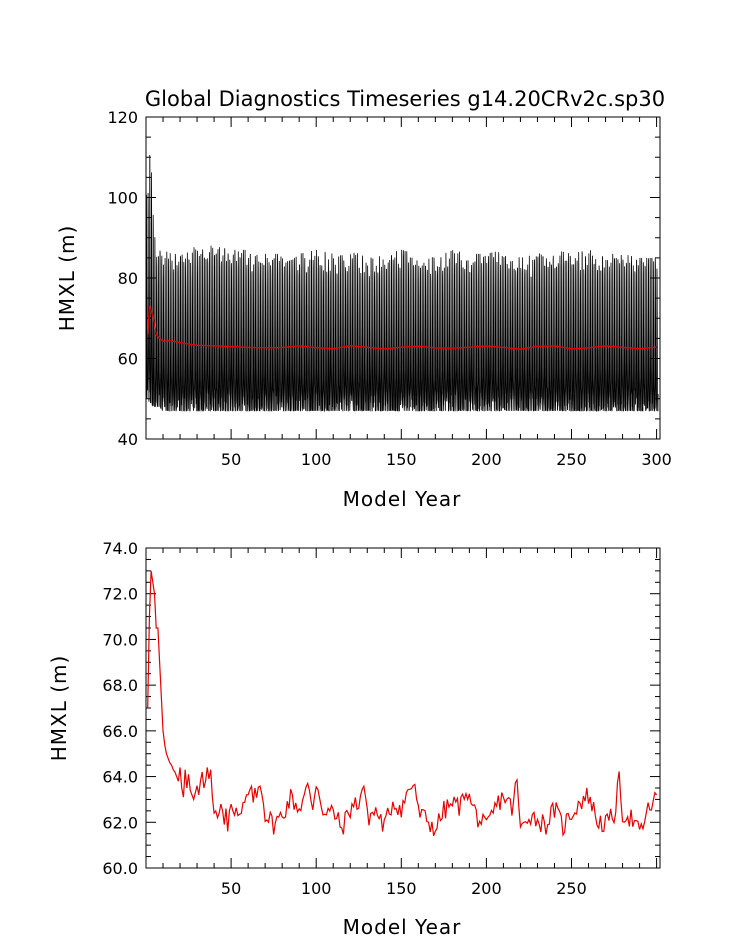  What do you see at coordinates (120, 548) in the screenshot?
I see `bottom-y-tick-label: 74.0` at bounding box center [120, 548].